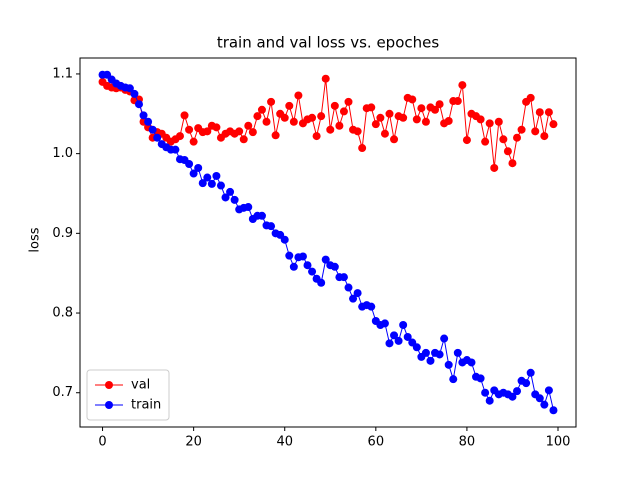 This screenshot has height=484, width=640. I want to click on x-tick-label: 20, so click(193, 442).